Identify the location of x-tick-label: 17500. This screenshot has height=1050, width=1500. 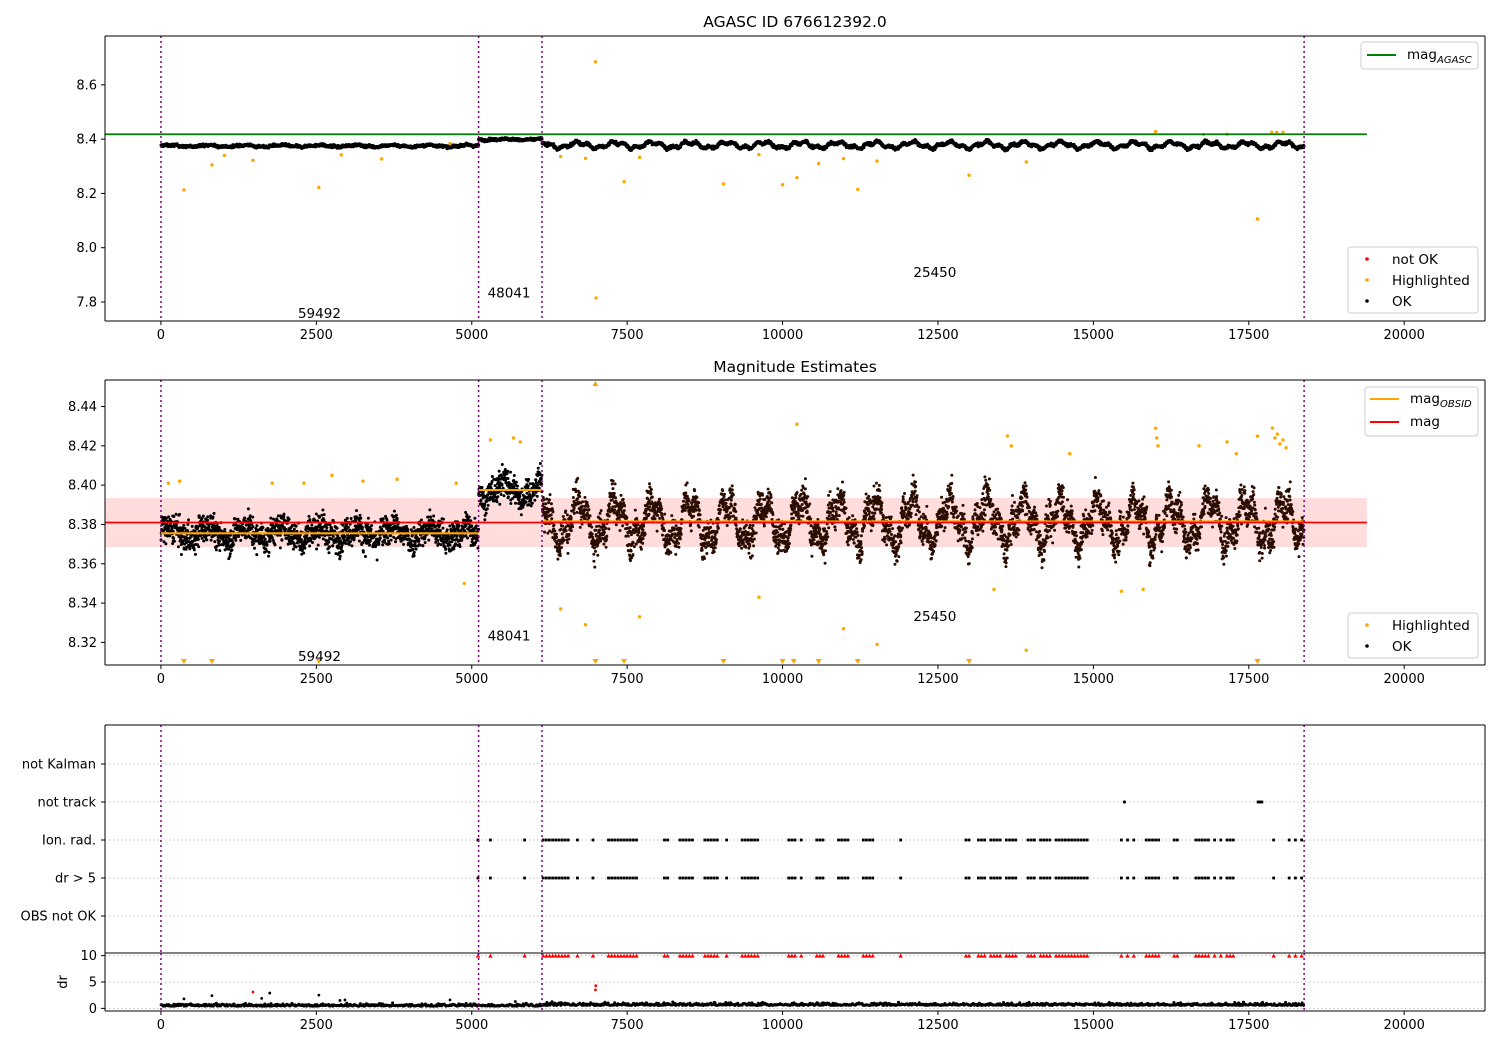
(1248, 335).